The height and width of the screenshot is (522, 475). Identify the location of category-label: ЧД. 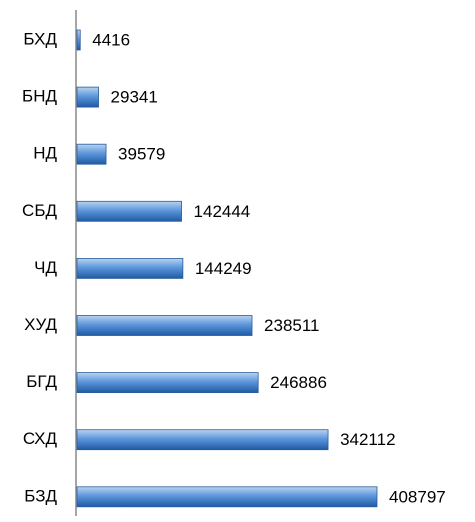
(45, 267).